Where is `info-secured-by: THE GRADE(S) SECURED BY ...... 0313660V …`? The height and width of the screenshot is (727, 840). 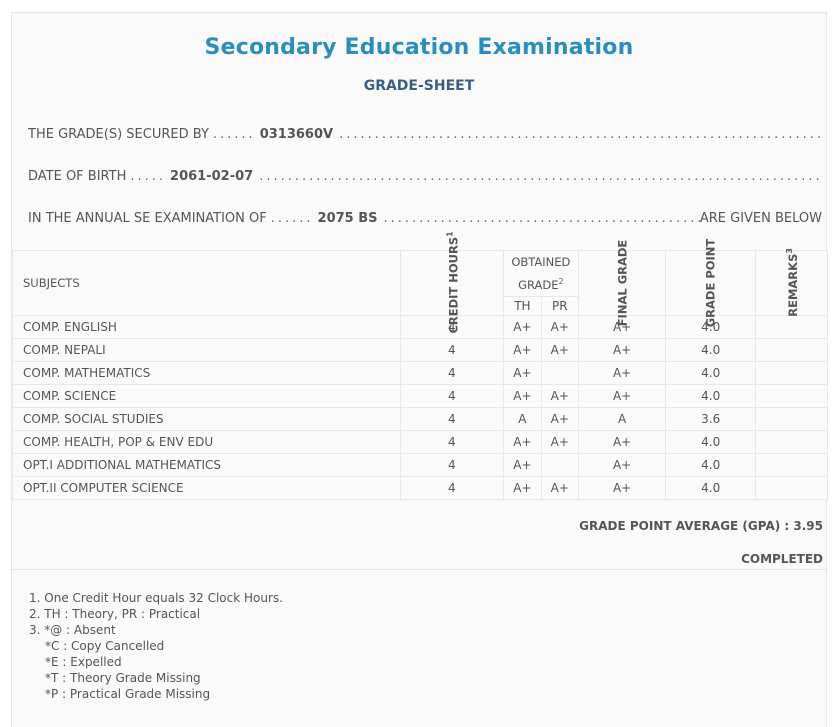 info-secured-by: THE GRADE(S) SECURED BY ...... 0313660V … is located at coordinates (425, 136).